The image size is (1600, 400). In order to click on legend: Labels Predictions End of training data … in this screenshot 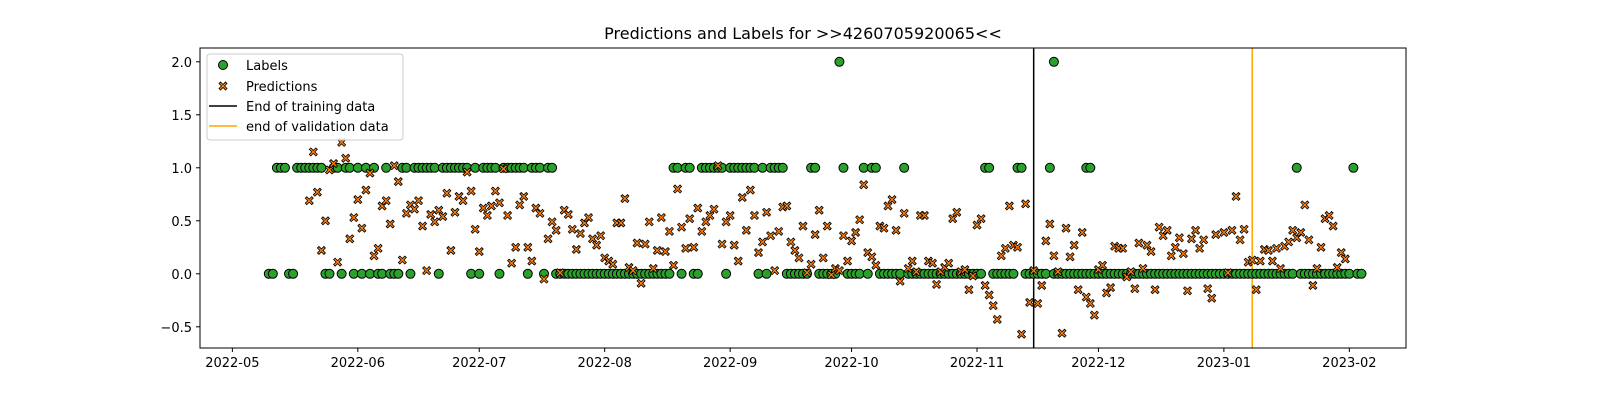, I will do `click(305, 97)`.